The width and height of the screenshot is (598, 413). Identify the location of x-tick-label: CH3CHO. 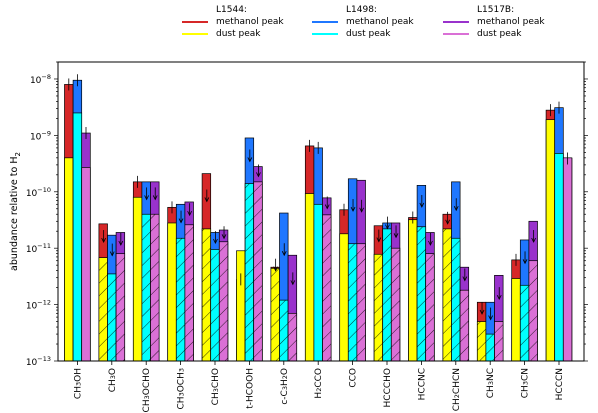
(216, 386).